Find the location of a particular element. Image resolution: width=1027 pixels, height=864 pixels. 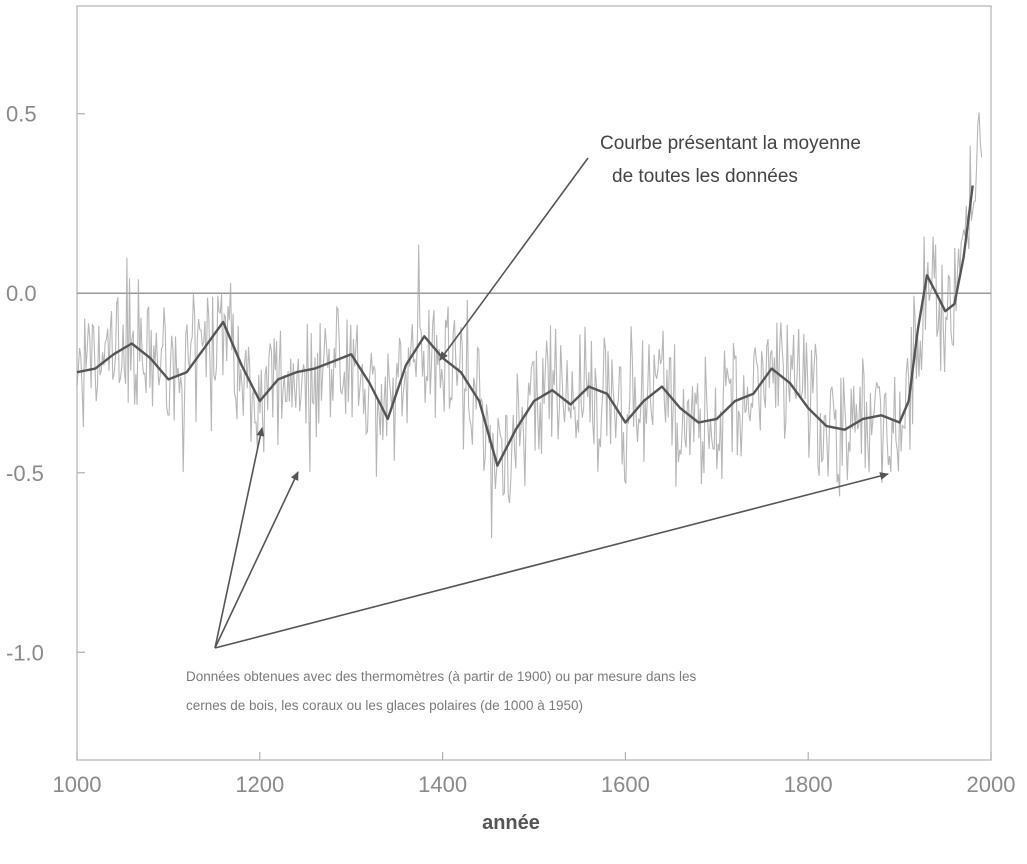

x-tick-label: 1000 is located at coordinates (77, 784).